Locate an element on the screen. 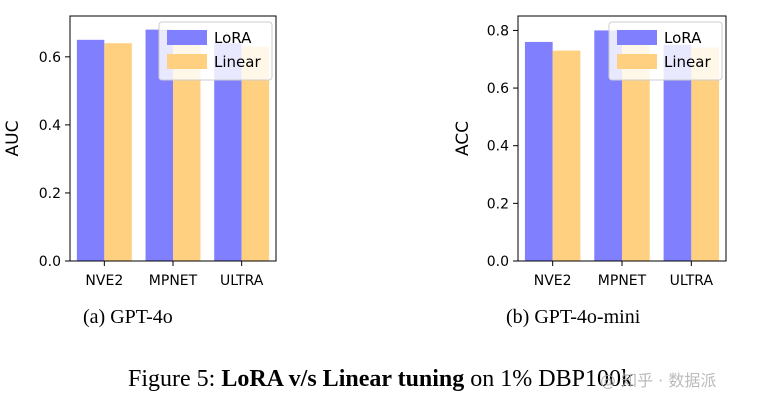  caption-bold: LoRA v/s Linear tuning is located at coordinates (342, 379).